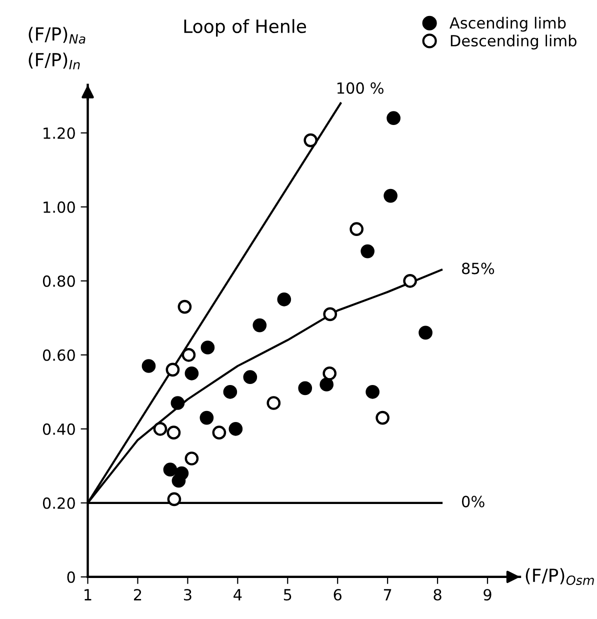  Describe the element at coordinates (57, 48) in the screenshot. I see `y-axis-title: (F/P)$_{Na}$ (F/P)$_{In}$` at that location.